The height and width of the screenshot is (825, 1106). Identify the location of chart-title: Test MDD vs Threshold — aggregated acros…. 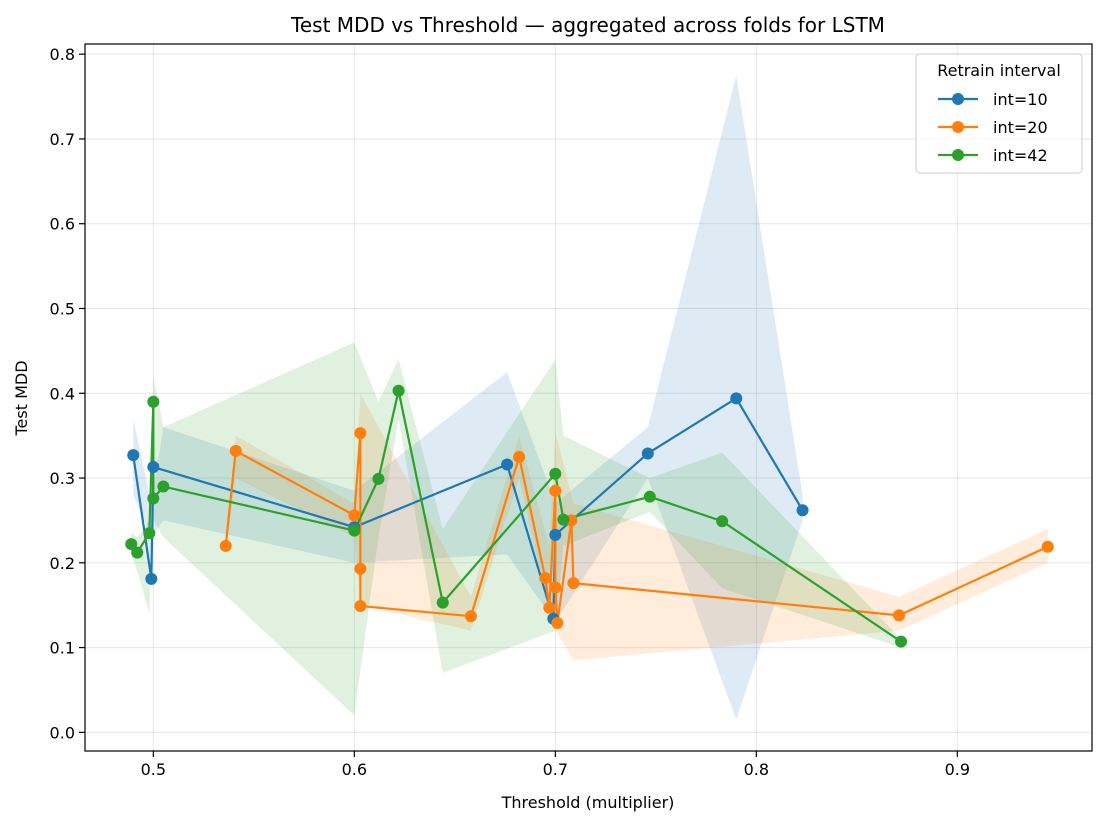
(587, 25).